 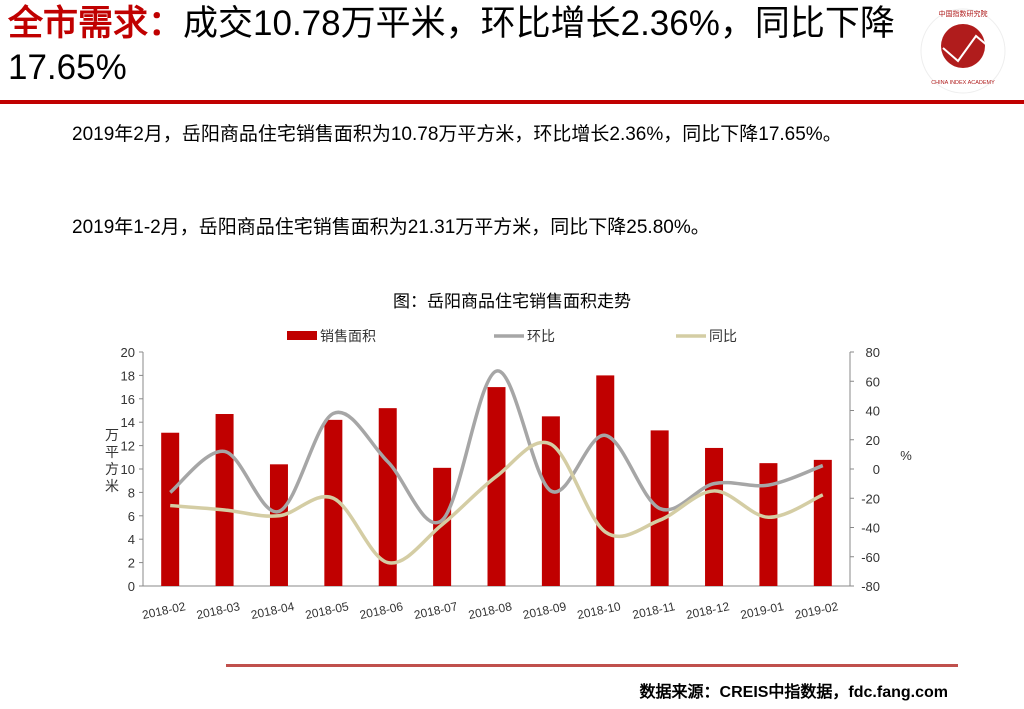 What do you see at coordinates (963, 51) in the screenshot?
I see `china-index-academy-logo: 中国指数研究院 CHINA INDEX ACADEMY` at bounding box center [963, 51].